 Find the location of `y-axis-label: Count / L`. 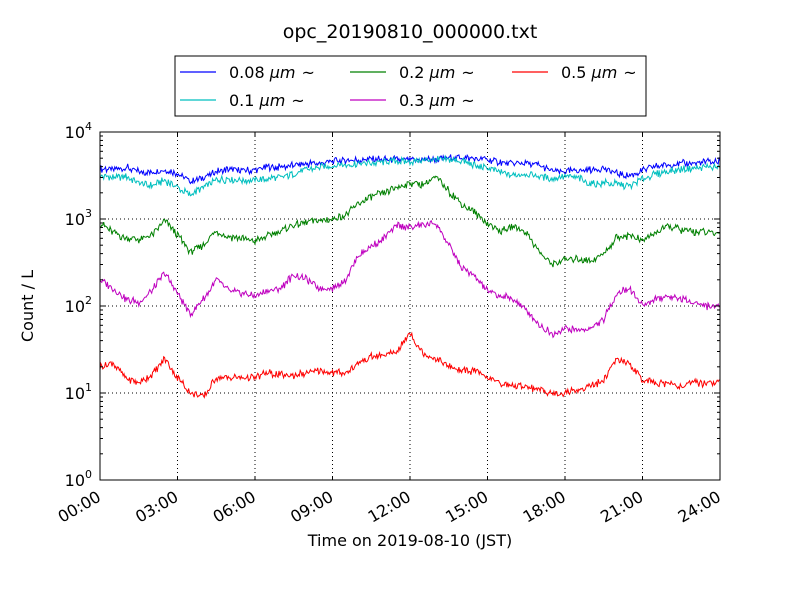

y-axis-label: Count / L is located at coordinates (27, 306).